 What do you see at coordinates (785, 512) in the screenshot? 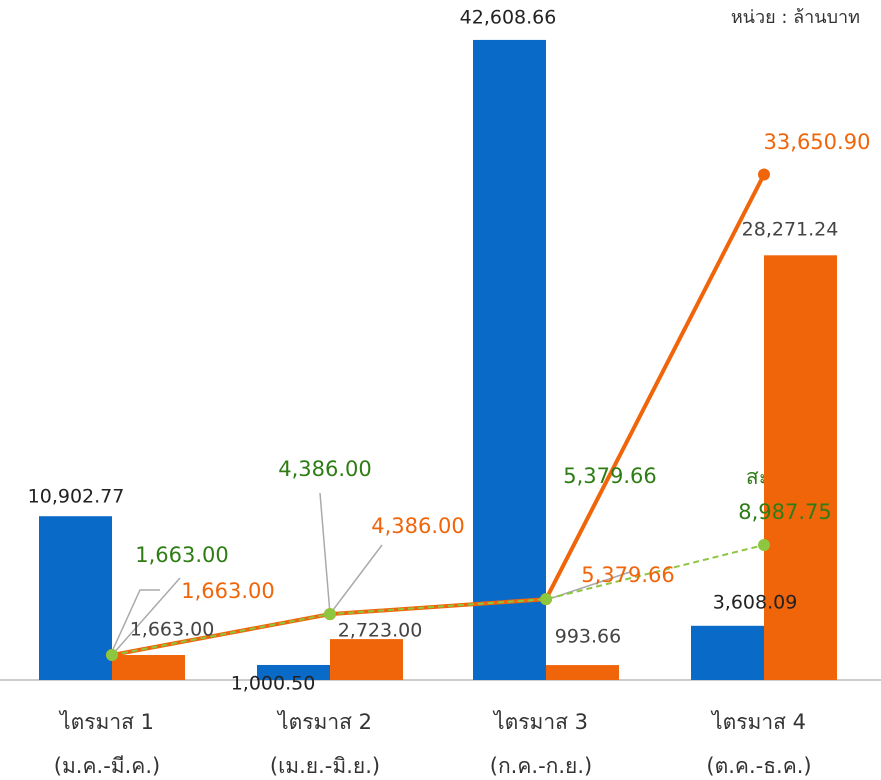
I see `data-label: 8,987.75` at bounding box center [785, 512].